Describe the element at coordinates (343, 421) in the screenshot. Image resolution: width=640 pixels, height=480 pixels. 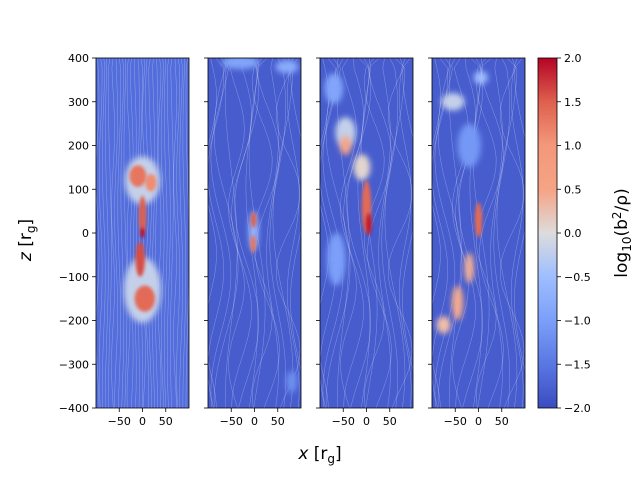
I see `panel-3-x-tick-label: −50` at that location.